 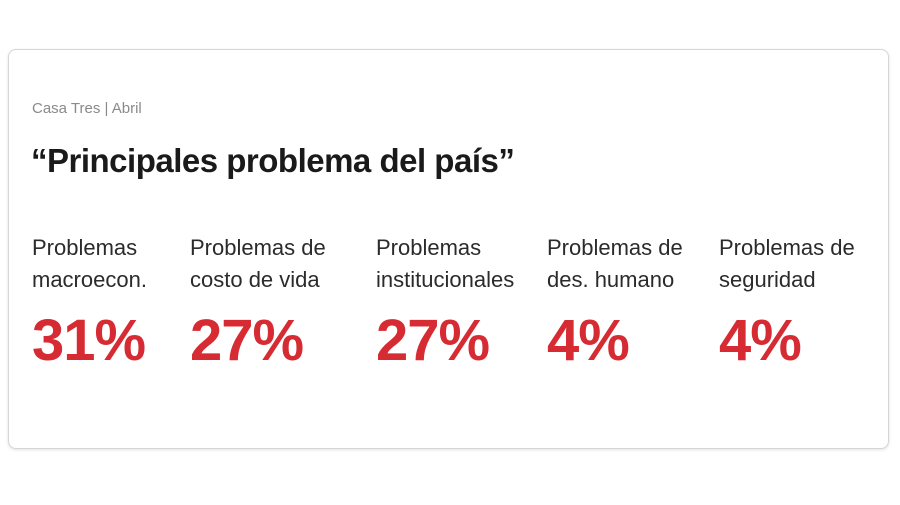 What do you see at coordinates (627, 264) in the screenshot?
I see `stat-label: Problemas de des. humano` at bounding box center [627, 264].